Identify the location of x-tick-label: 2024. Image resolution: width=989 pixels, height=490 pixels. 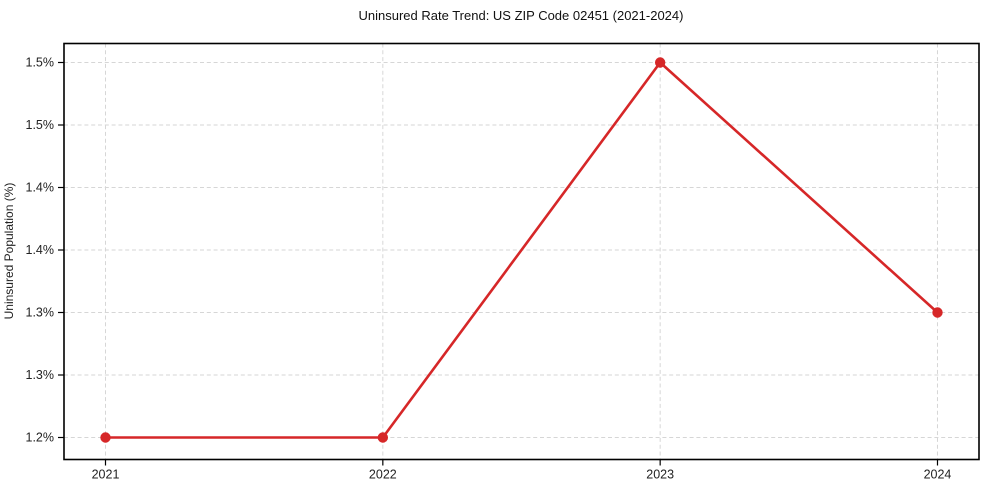
(938, 475).